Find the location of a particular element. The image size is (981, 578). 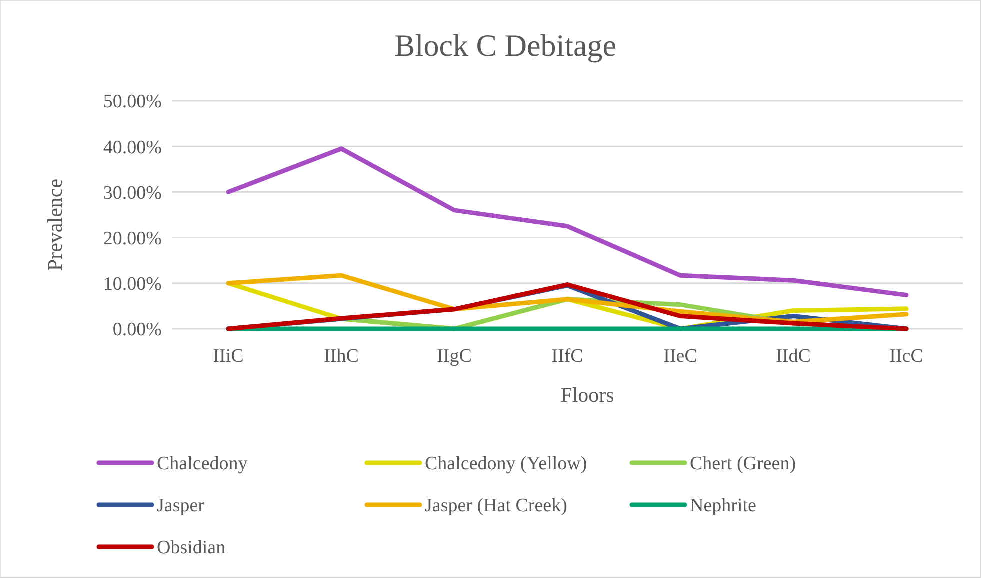

y-tick-label: 0.00% is located at coordinates (137, 330).